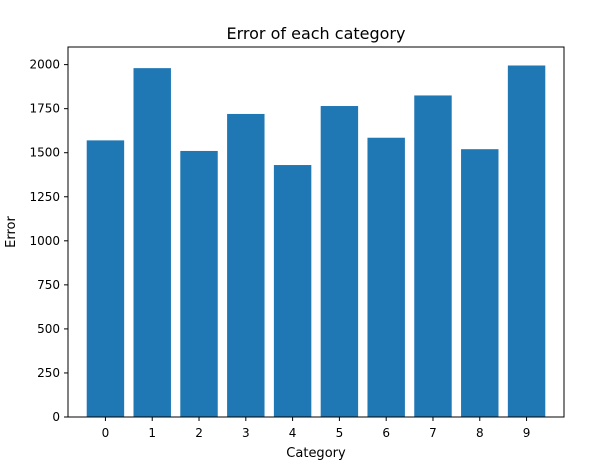 This screenshot has width=613, height=472. What do you see at coordinates (44, 197) in the screenshot?
I see `y-tick-label-1250: 1250` at bounding box center [44, 197].